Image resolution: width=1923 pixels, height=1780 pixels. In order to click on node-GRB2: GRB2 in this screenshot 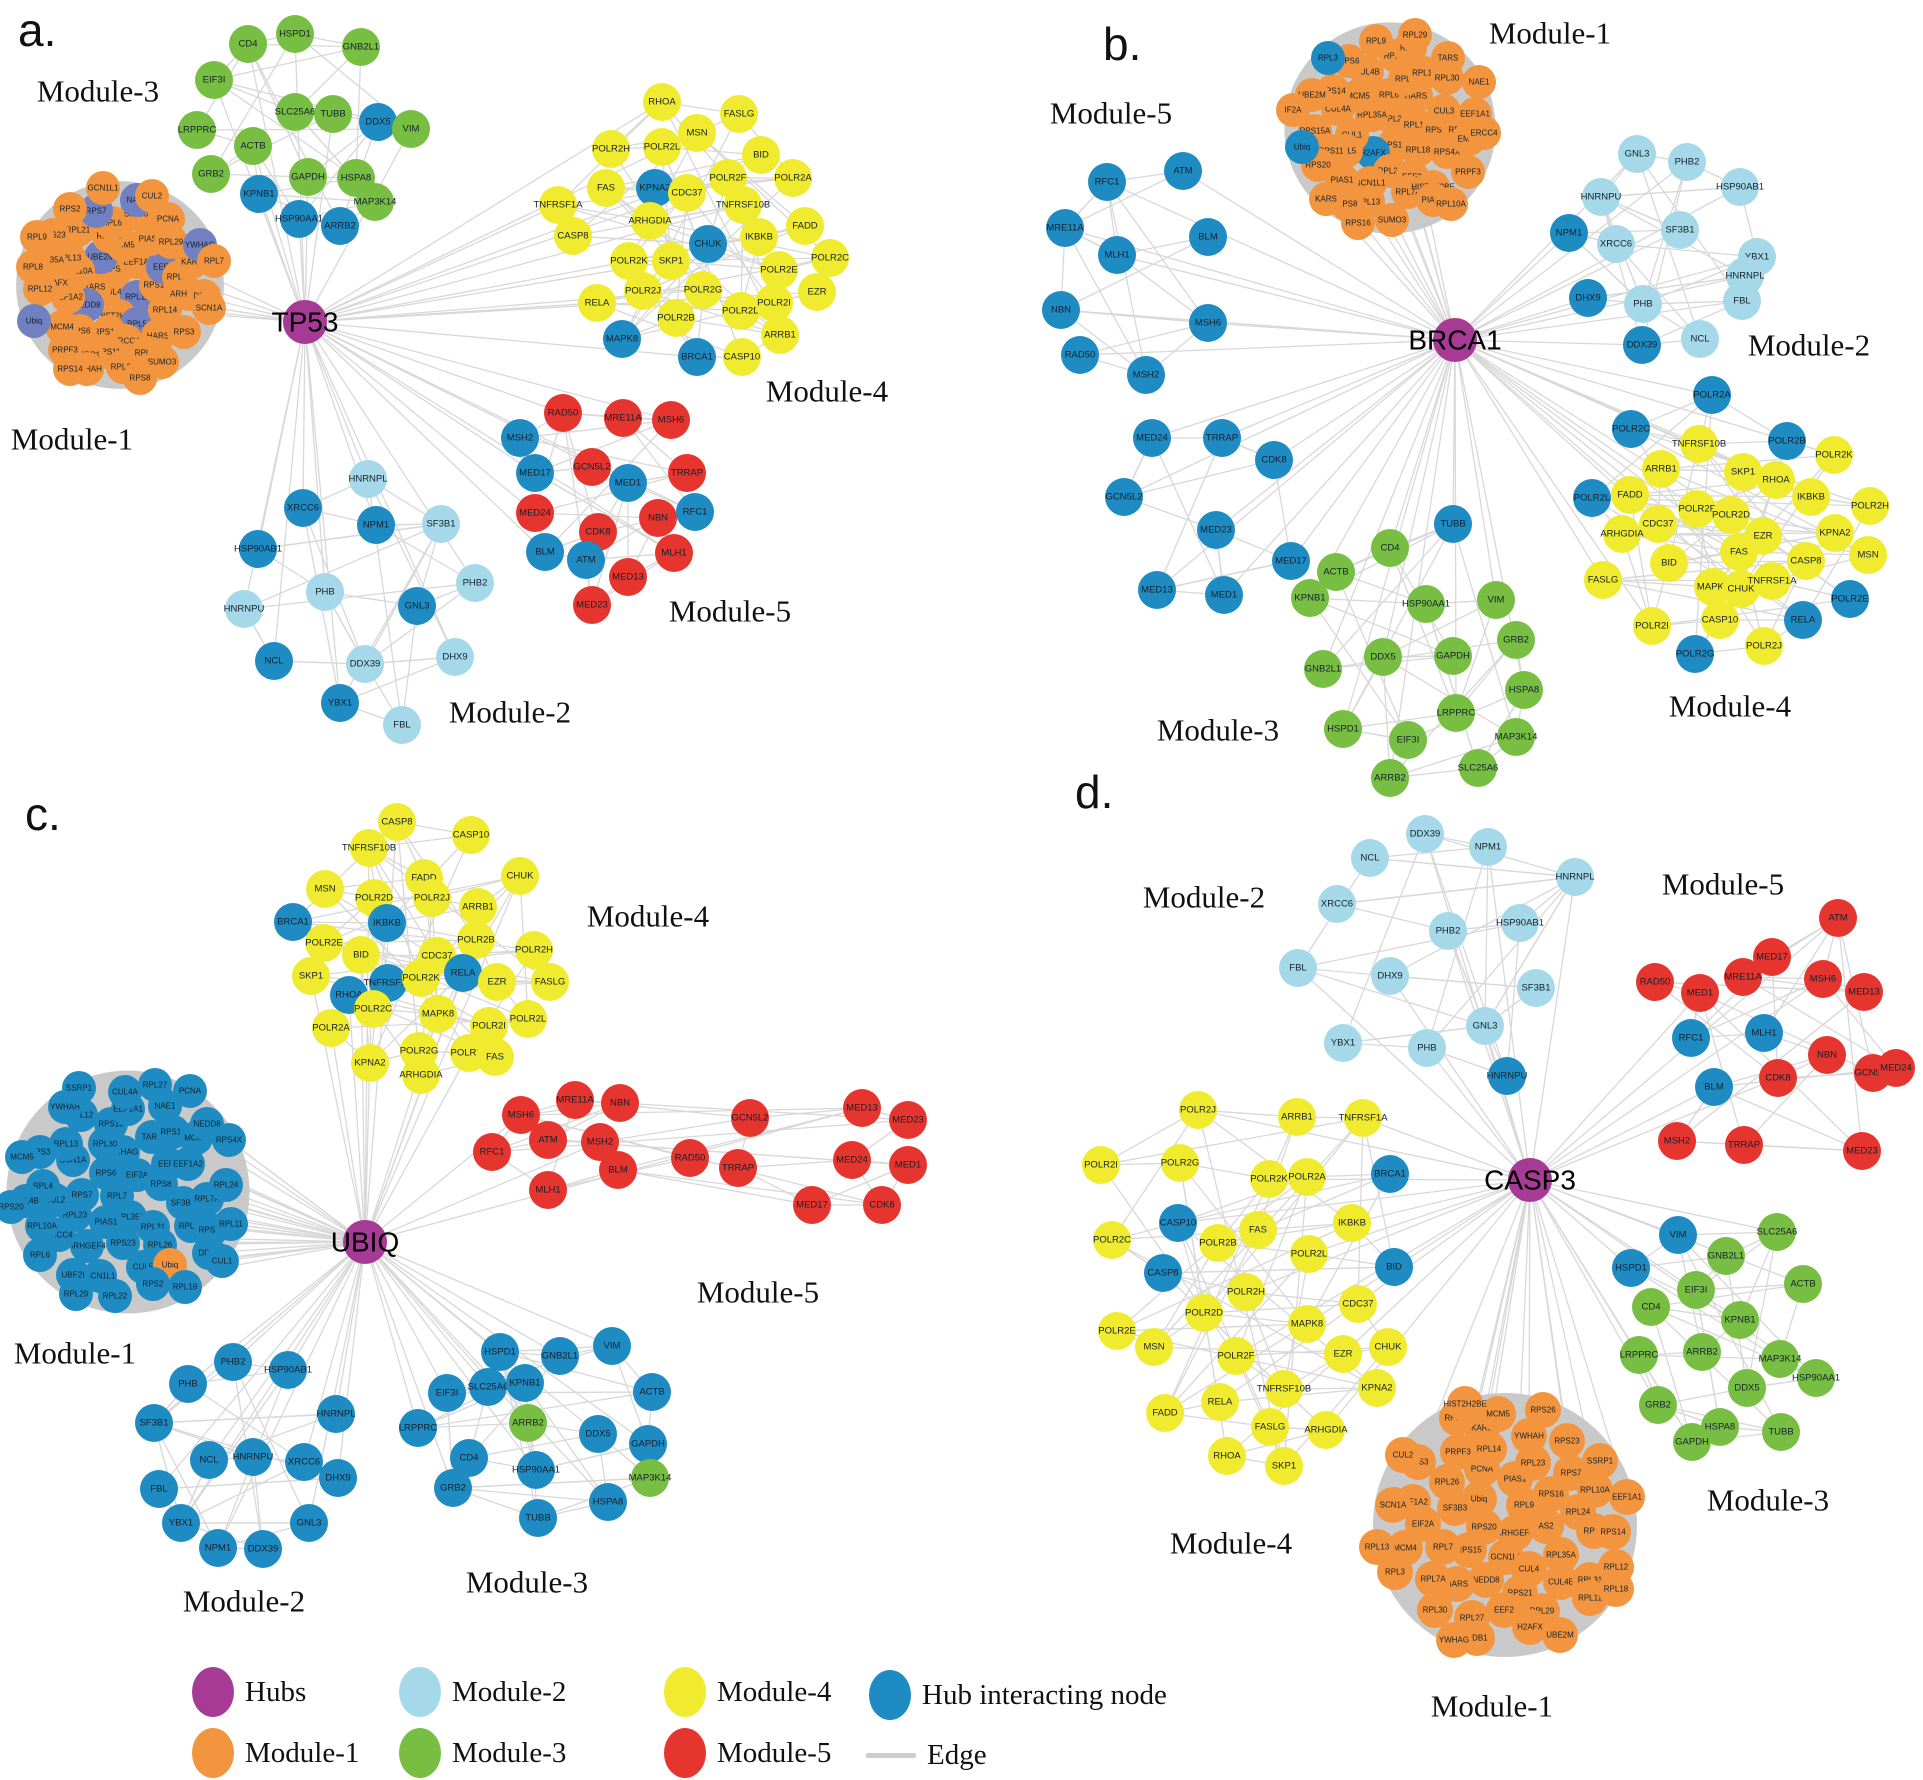, I will do `click(453, 1488)`.